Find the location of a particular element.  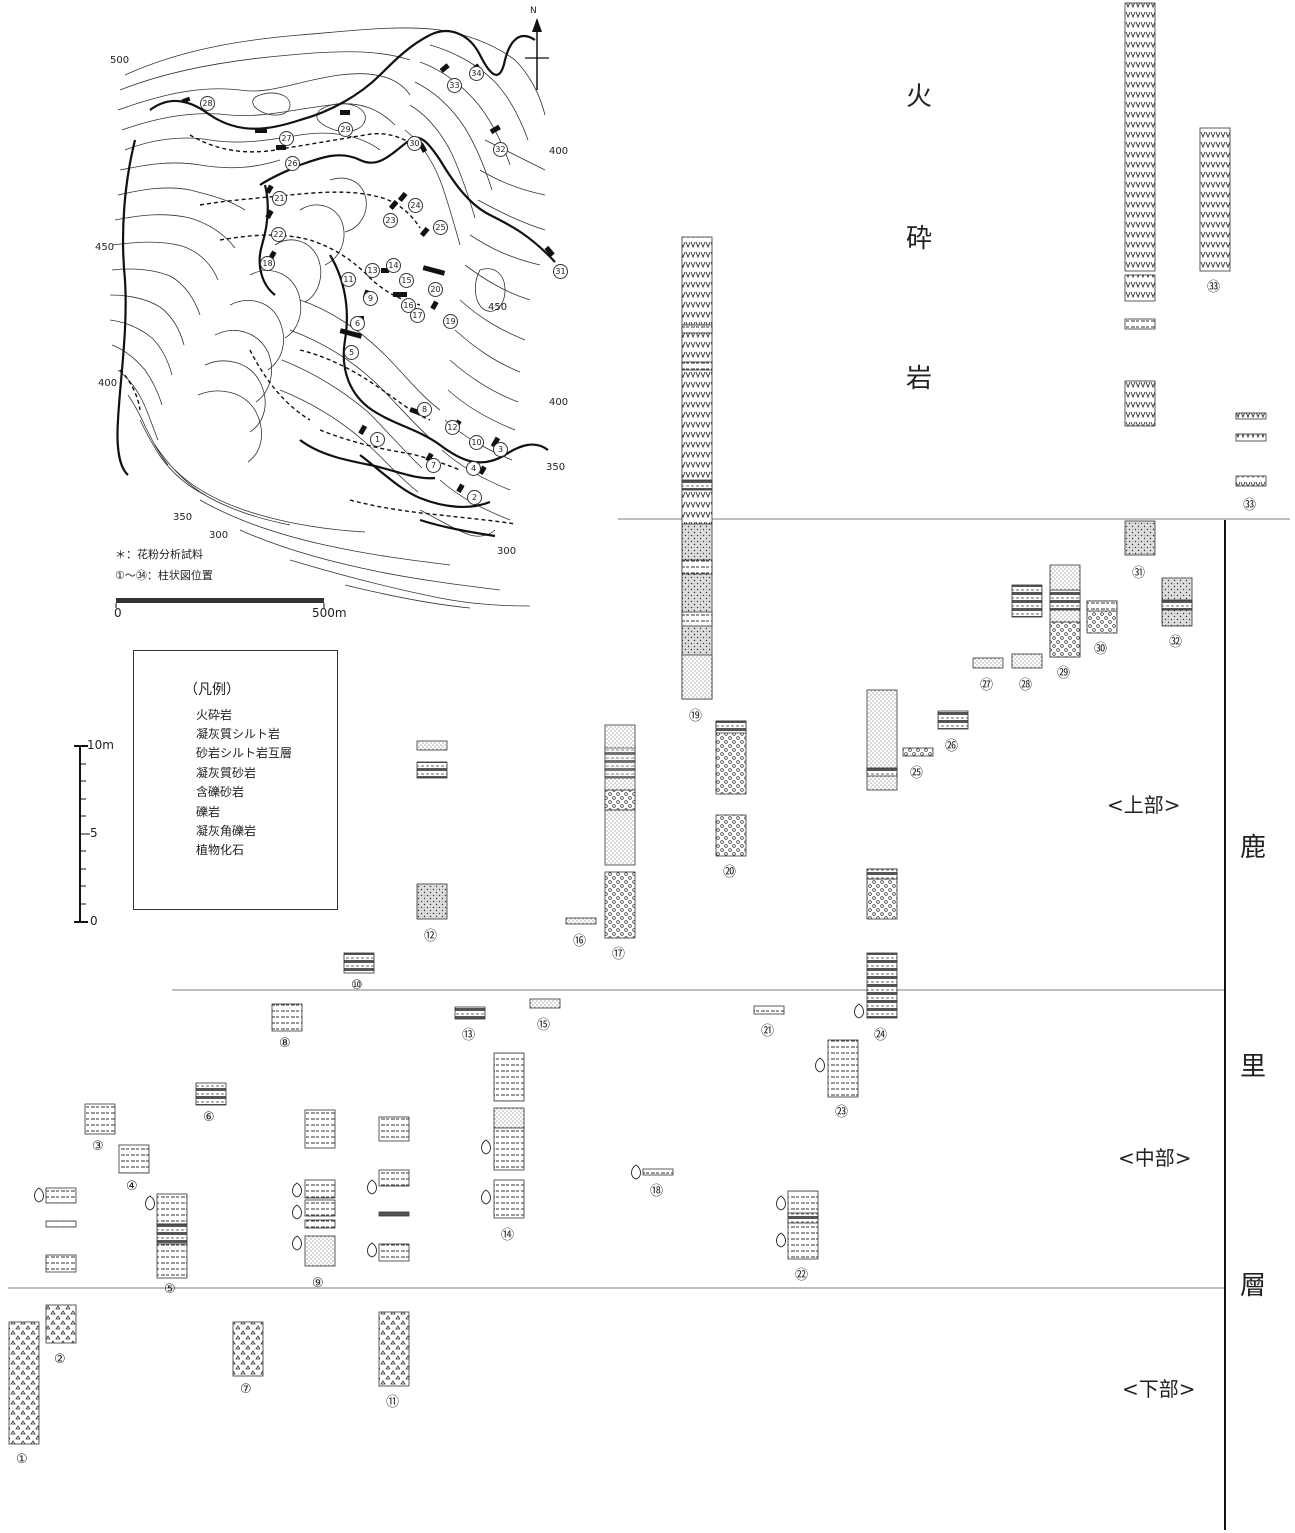

column-18-silt is located at coordinates (658, 1172).